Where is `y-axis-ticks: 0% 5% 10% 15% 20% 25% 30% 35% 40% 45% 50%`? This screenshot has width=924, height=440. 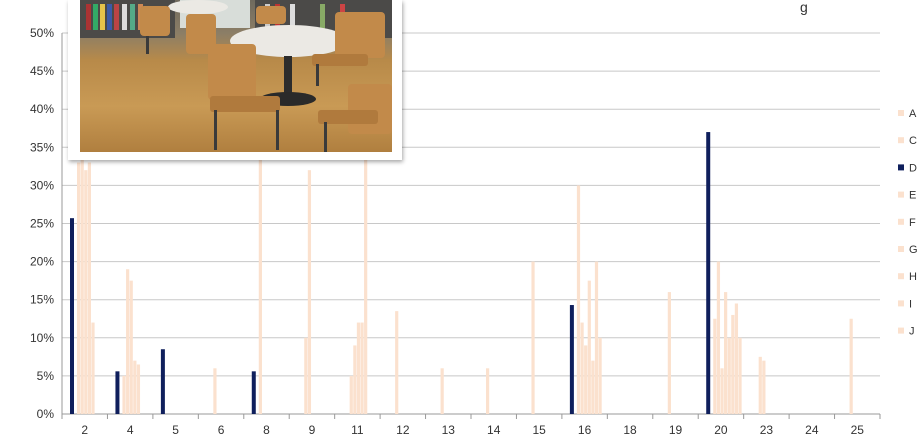 y-axis-ticks: 0% 5% 10% 15% 20% 25% 30% 35% 40% 45% 50% is located at coordinates (42, 223).